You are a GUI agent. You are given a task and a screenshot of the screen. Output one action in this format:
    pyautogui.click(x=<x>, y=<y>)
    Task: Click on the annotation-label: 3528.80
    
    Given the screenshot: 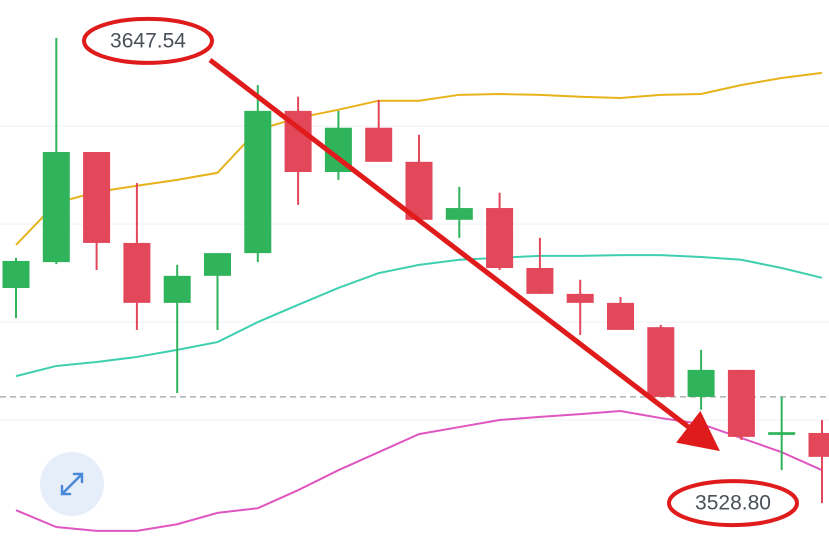 What is the action you would take?
    pyautogui.click(x=733, y=503)
    